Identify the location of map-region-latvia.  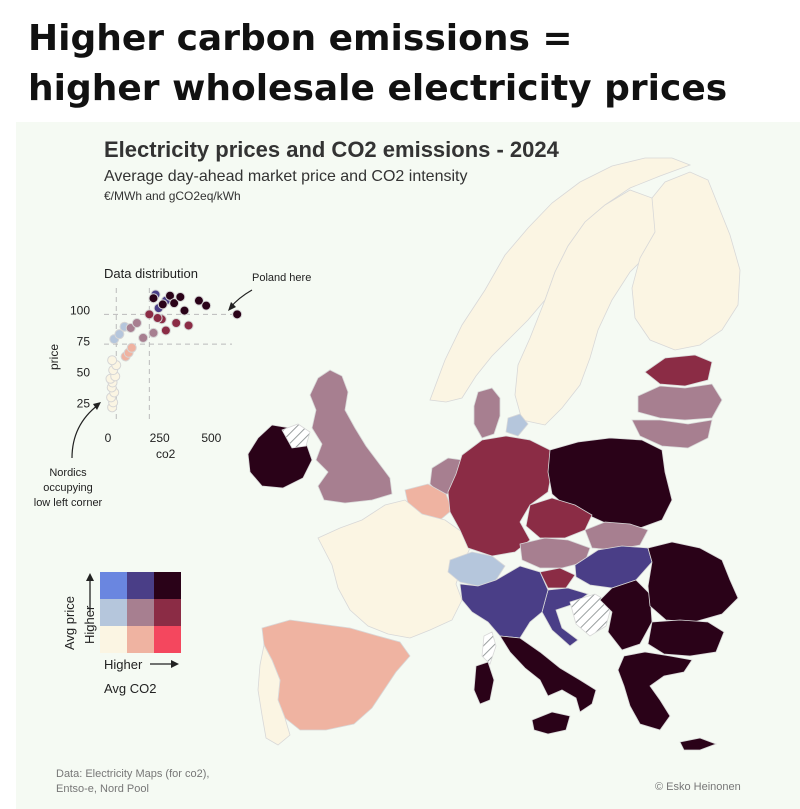
(680, 402).